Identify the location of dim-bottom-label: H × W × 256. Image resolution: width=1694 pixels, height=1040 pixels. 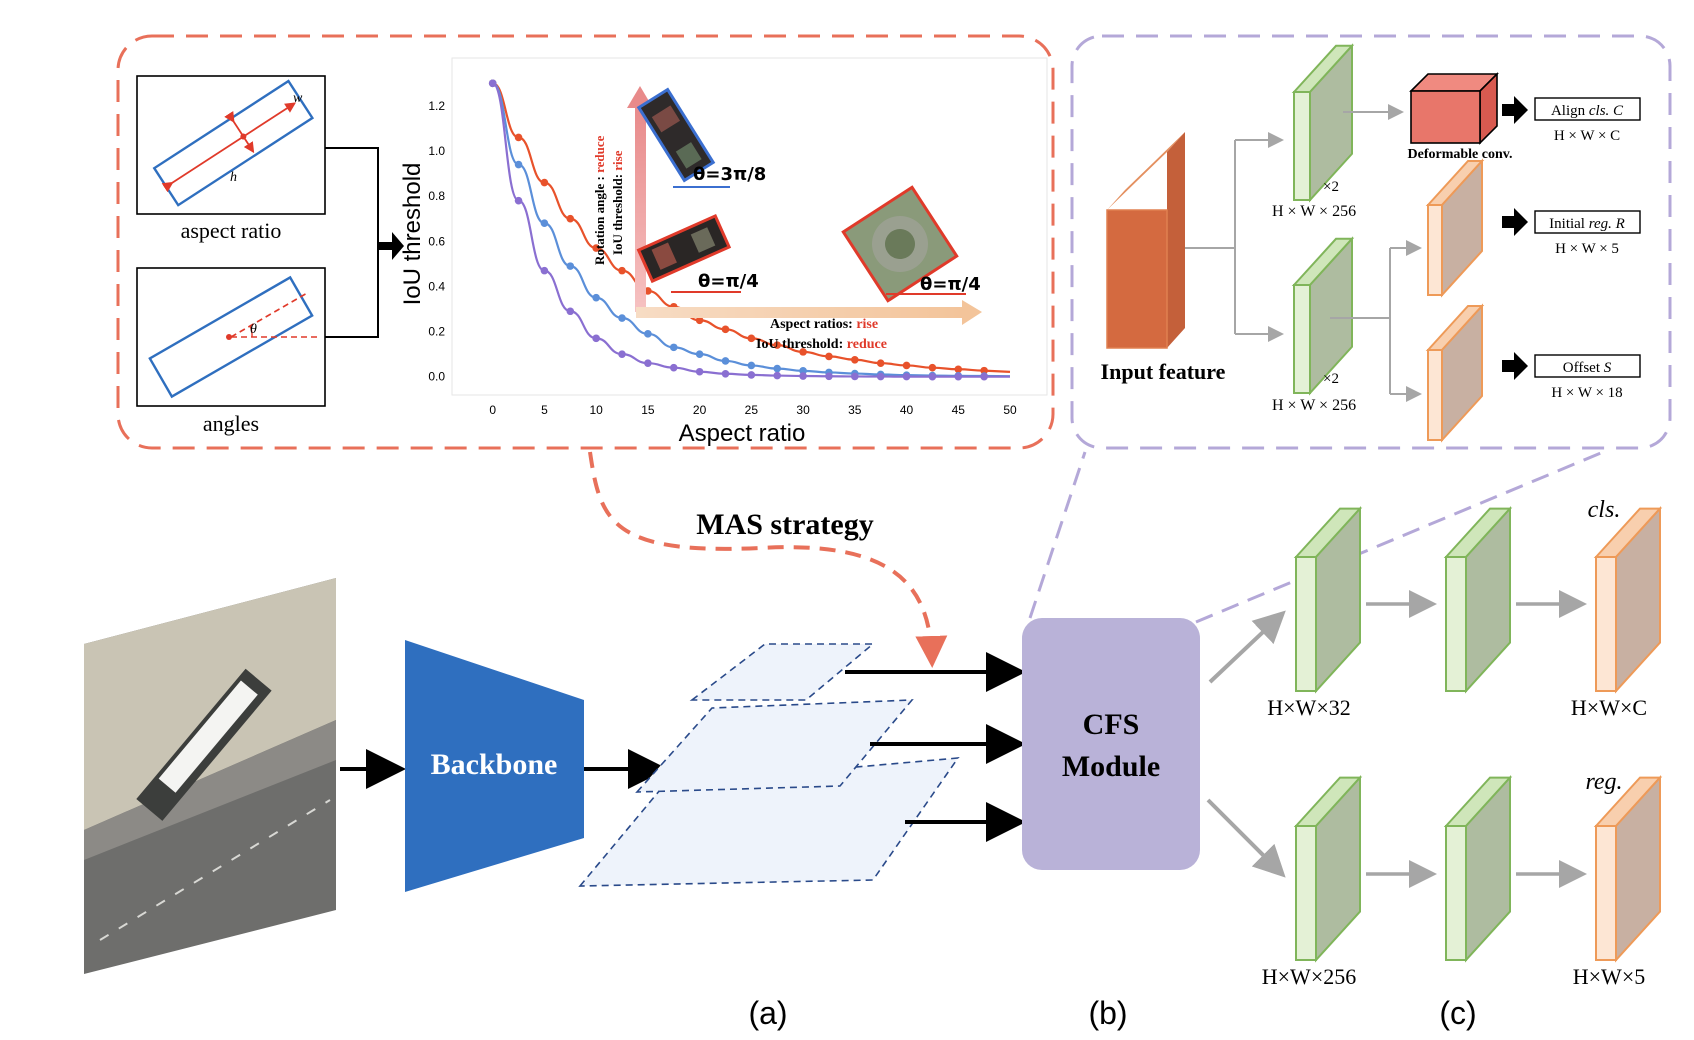
(1314, 405).